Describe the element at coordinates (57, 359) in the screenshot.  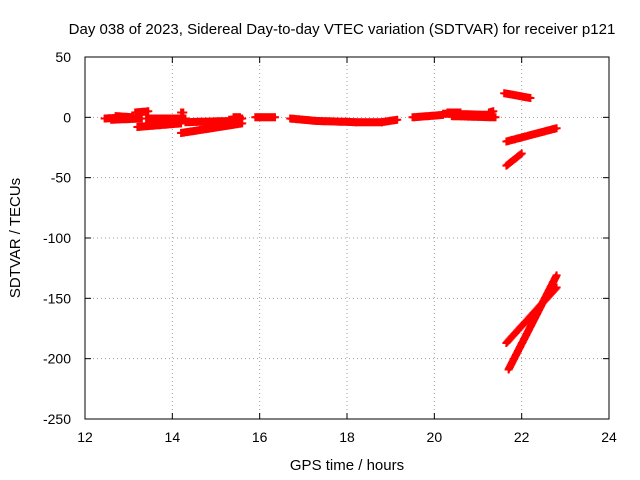
I see `y-tick-label: -200` at that location.